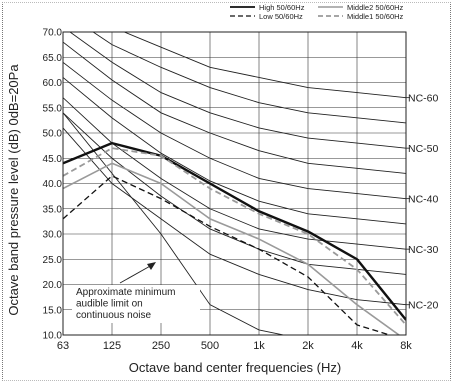 Image resolution: width=455 pixels, height=385 pixels. What do you see at coordinates (109, 304) in the screenshot?
I see `annotation-text: audible limit on` at bounding box center [109, 304].